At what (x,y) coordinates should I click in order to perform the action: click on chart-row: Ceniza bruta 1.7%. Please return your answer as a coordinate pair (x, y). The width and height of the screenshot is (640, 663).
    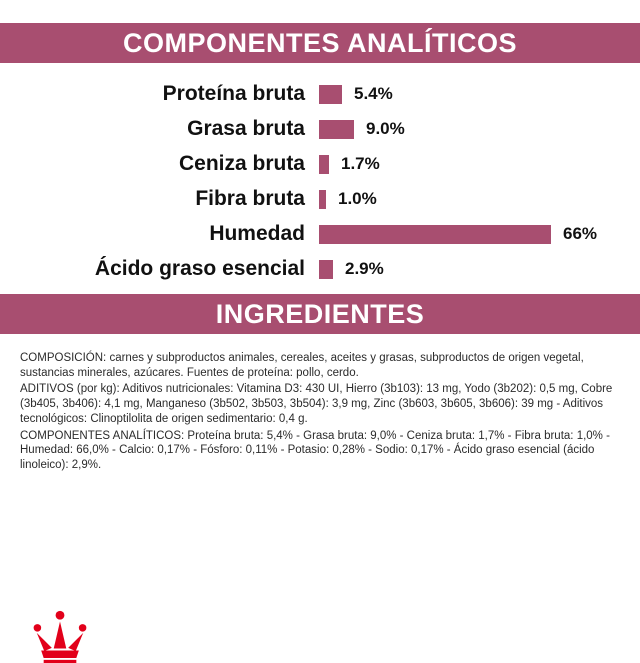
    Looking at the image, I should click on (320, 163).